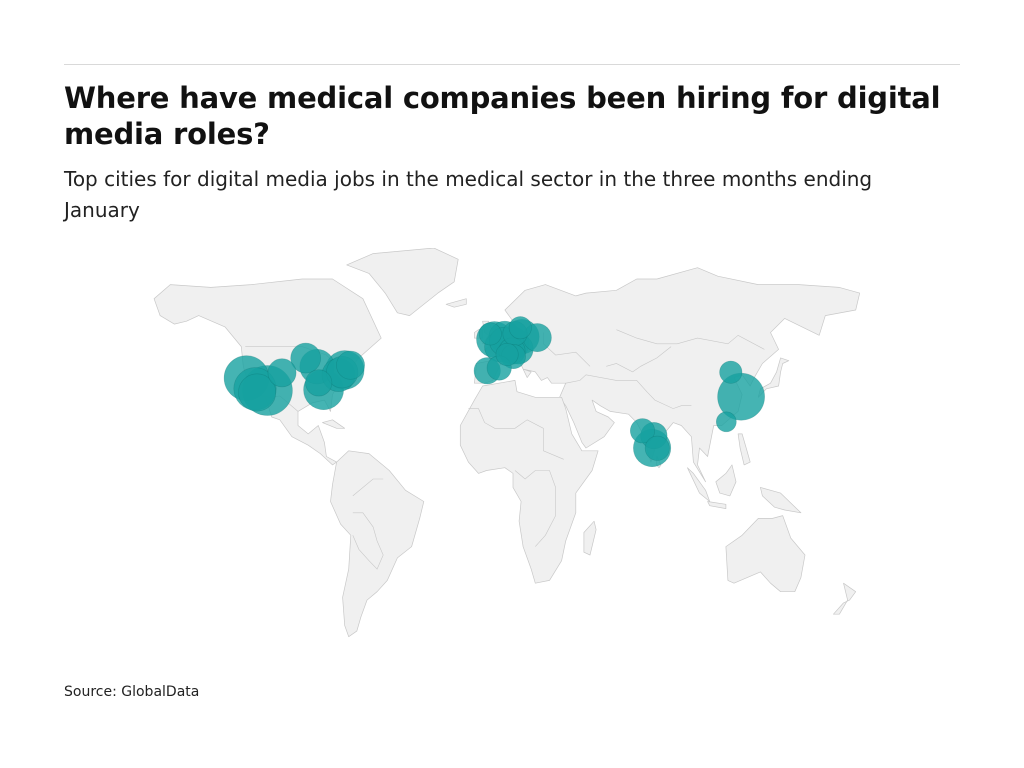 The width and height of the screenshot is (1024, 768). I want to click on borneo-shape, so click(726, 480).